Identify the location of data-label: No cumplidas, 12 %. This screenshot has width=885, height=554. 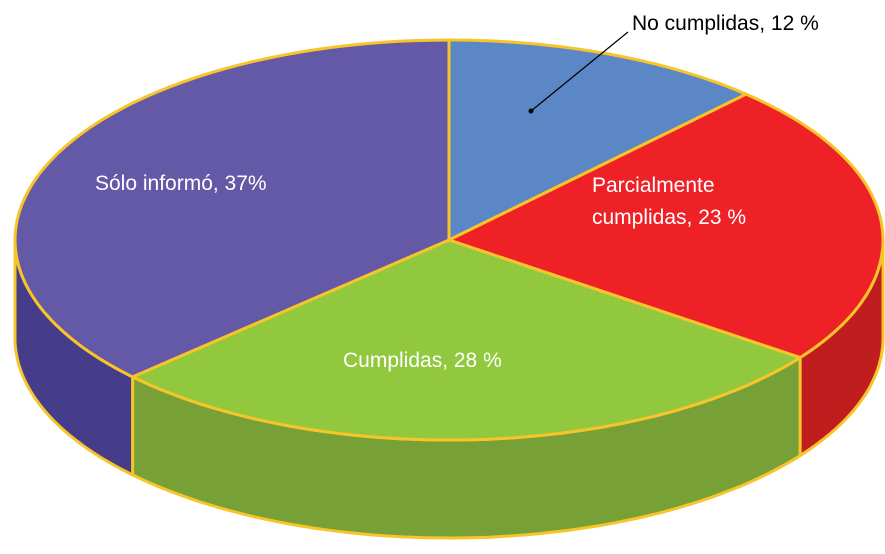
(725, 23).